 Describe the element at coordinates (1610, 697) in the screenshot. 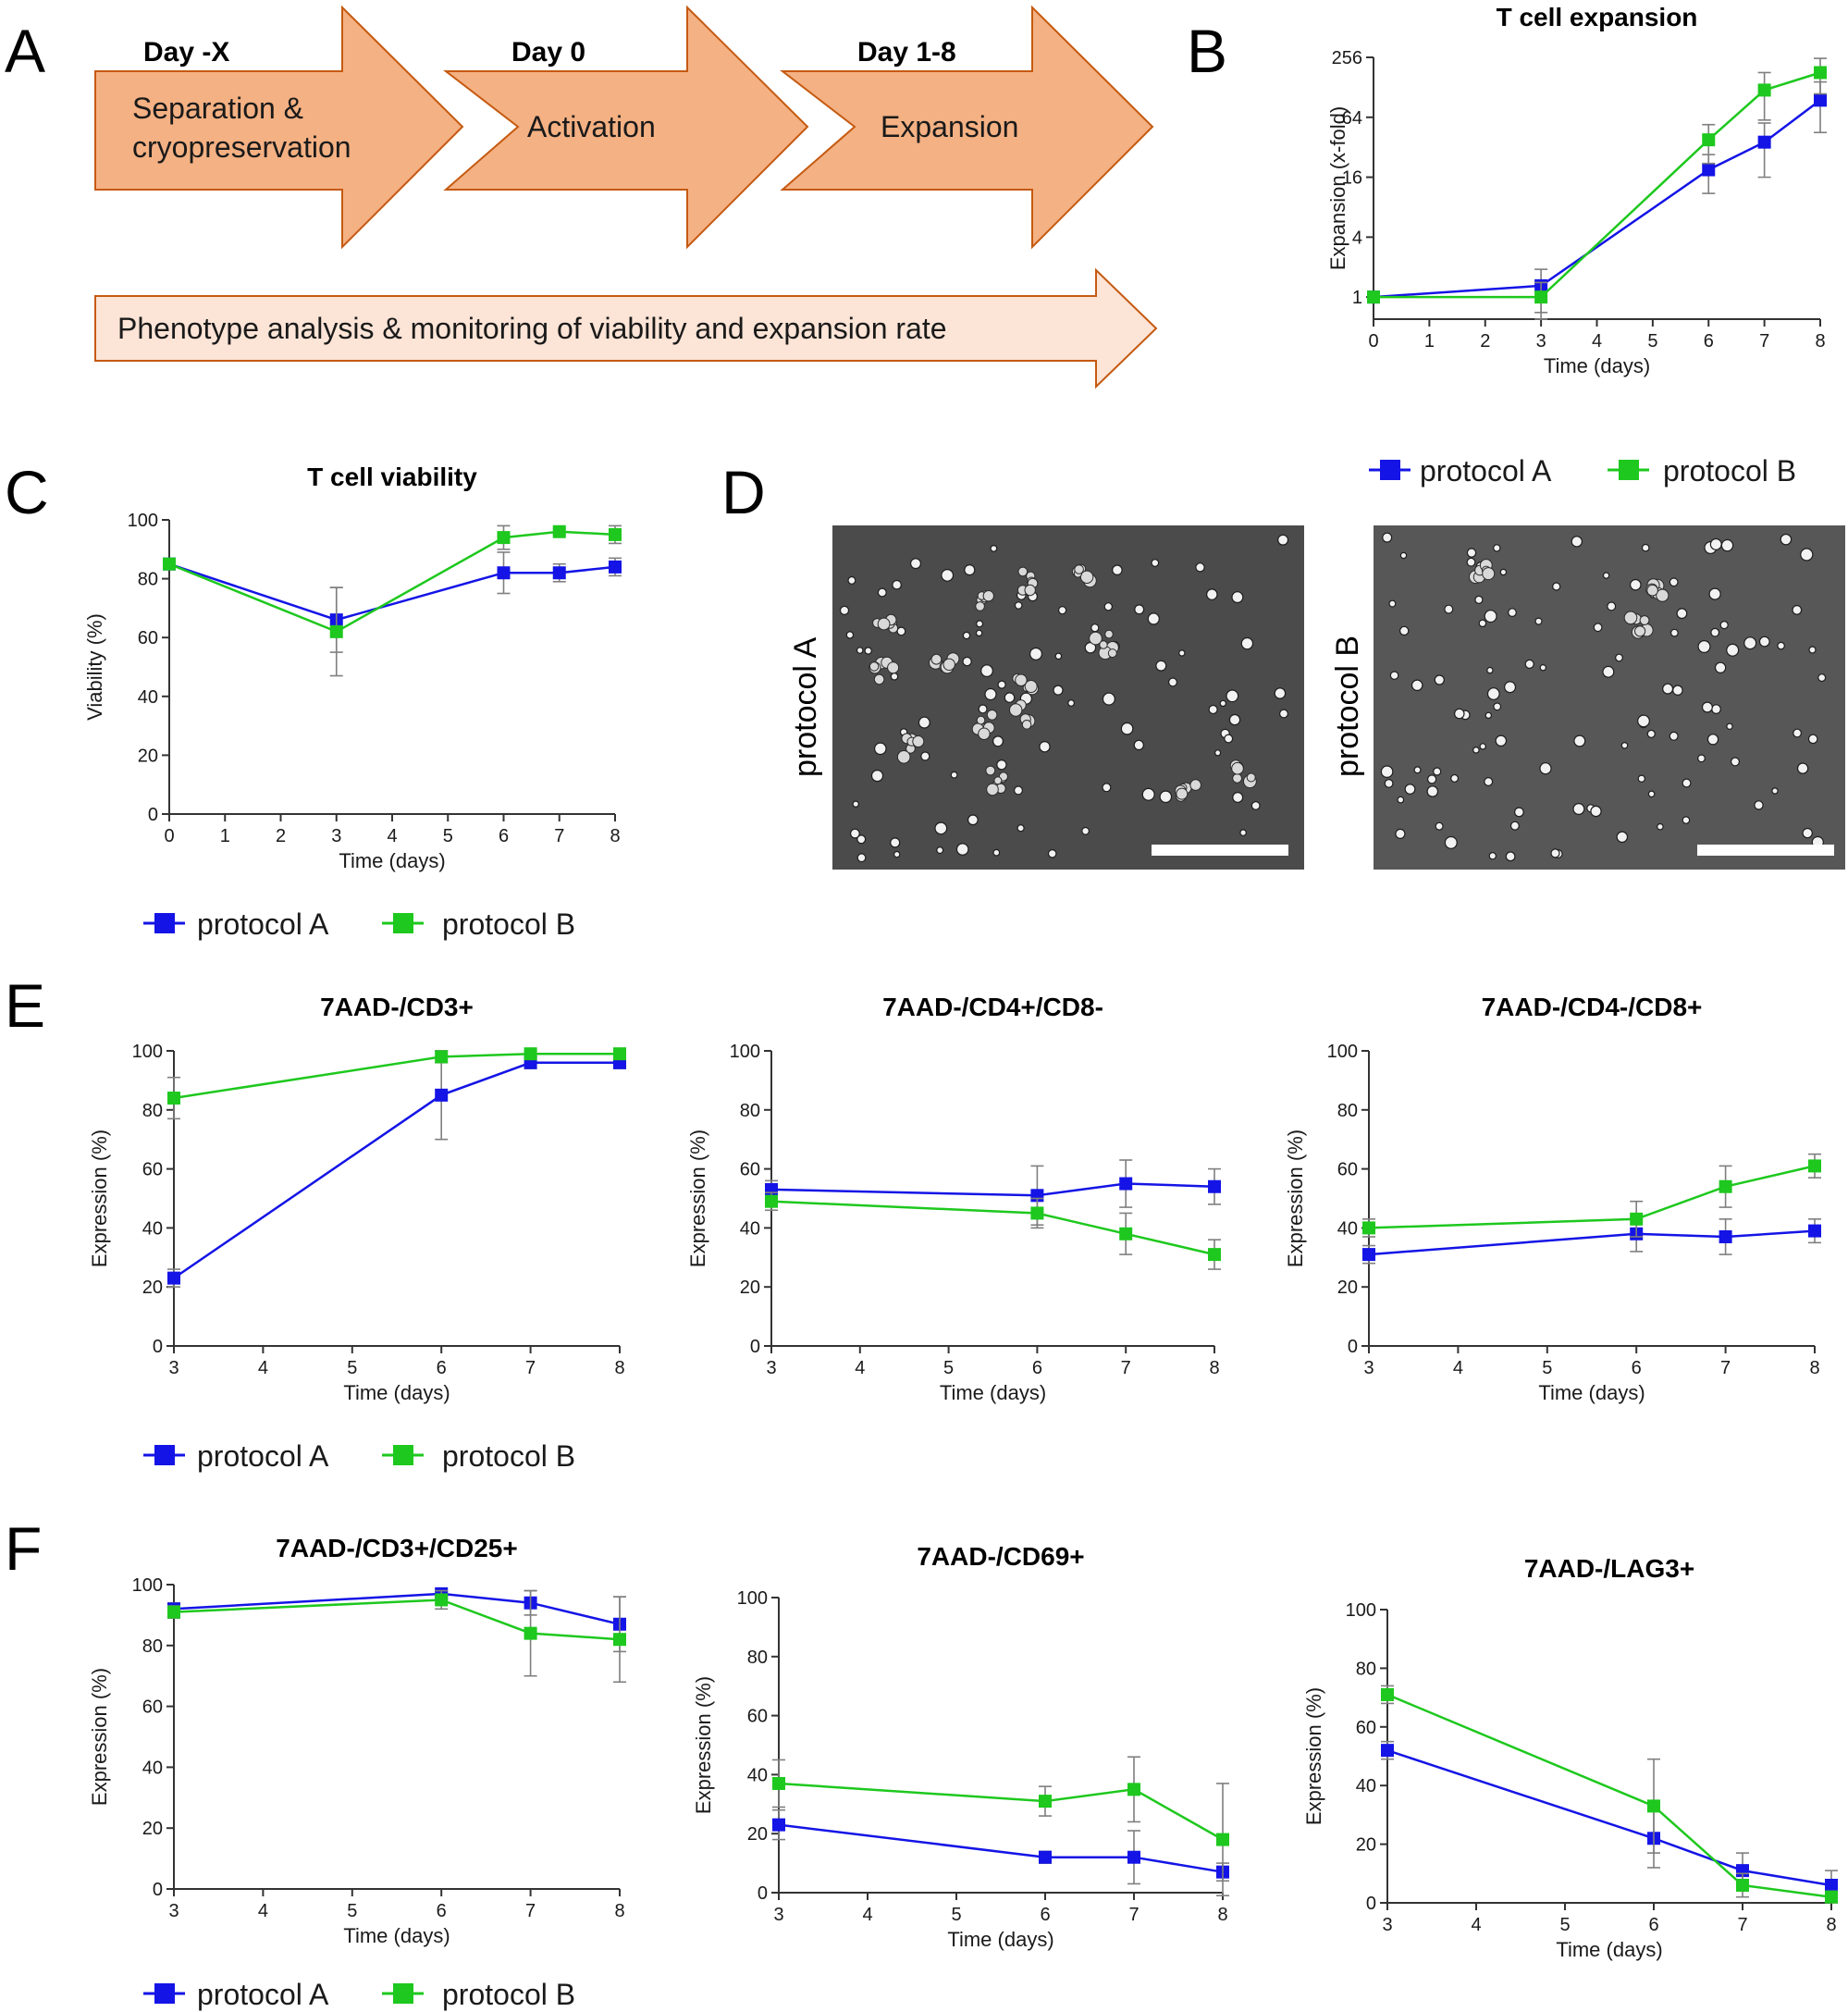

I see `microscopy-image-protocol-b` at that location.